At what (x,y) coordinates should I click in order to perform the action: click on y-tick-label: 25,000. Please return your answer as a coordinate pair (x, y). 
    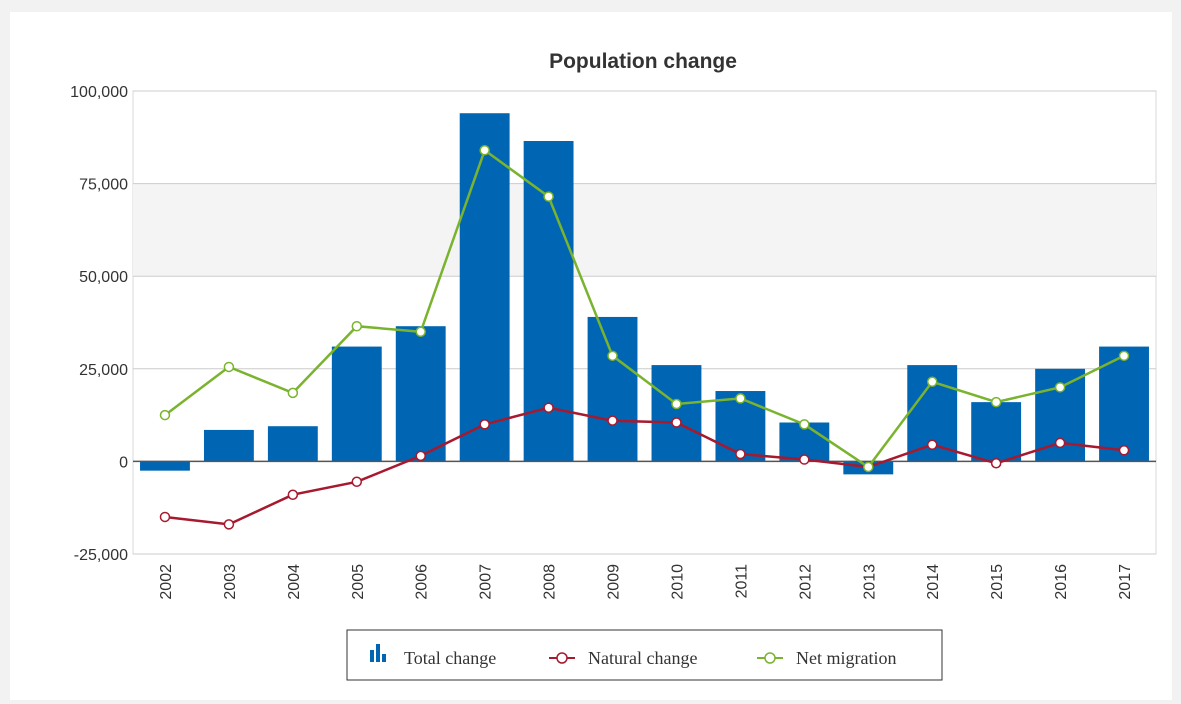
    Looking at the image, I should click on (103, 370).